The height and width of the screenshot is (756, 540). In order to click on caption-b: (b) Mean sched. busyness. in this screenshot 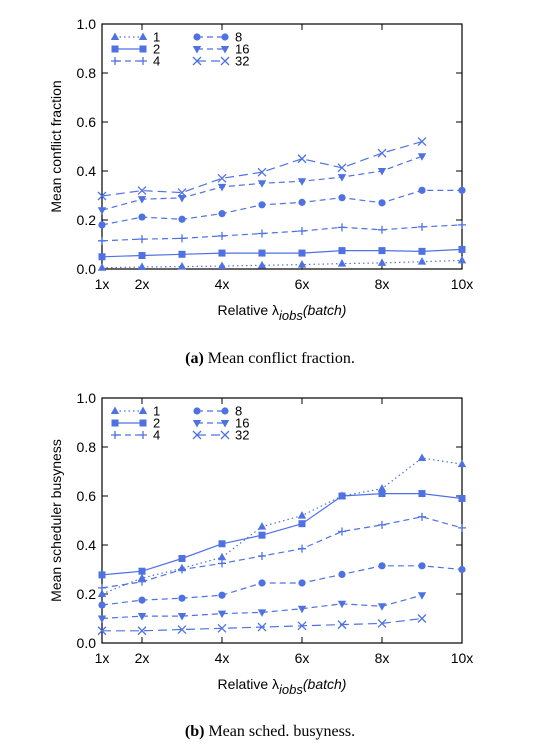, I will do `click(270, 732)`.